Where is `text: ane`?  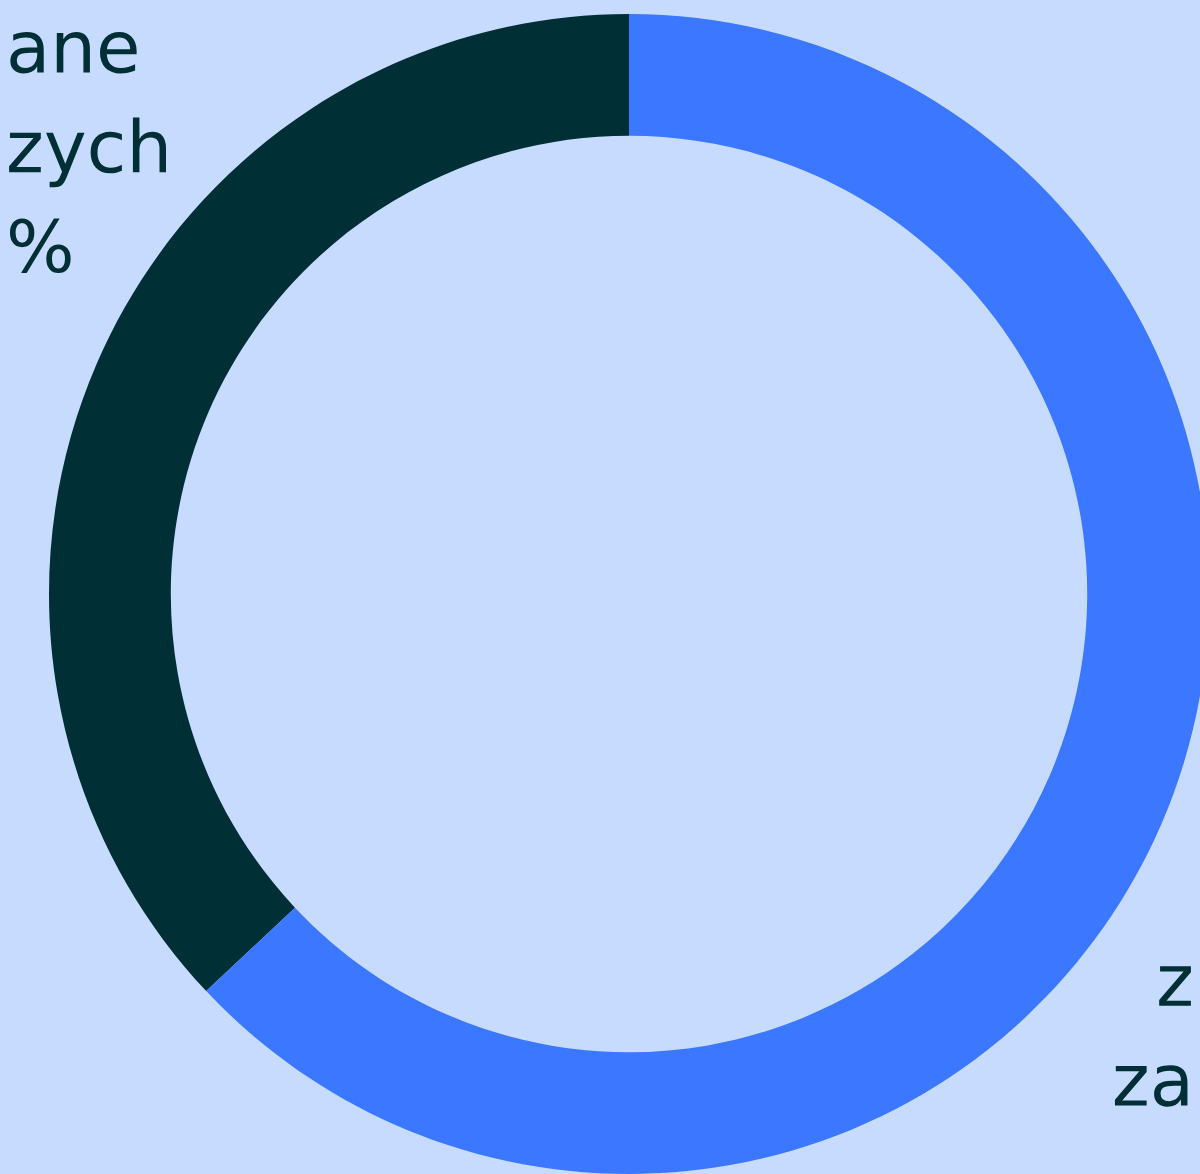 text: ane is located at coordinates (73, 53).